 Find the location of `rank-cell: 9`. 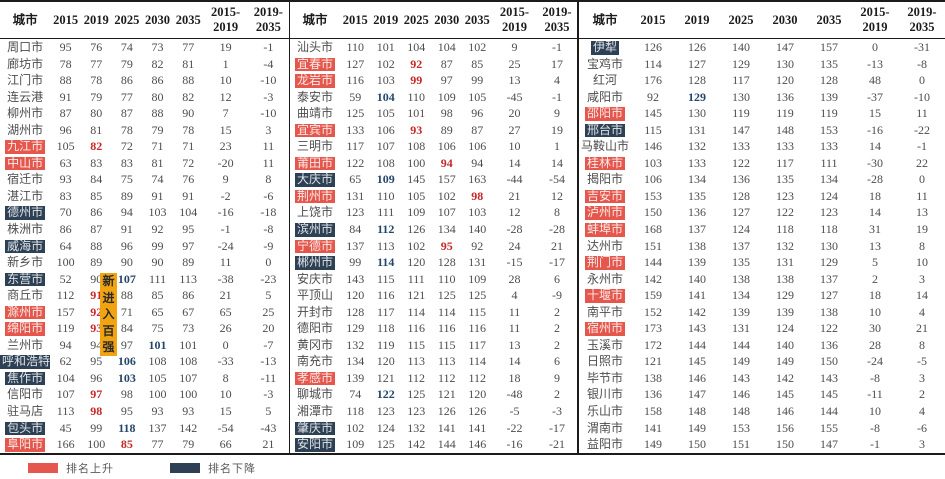

rank-cell: 9 is located at coordinates (225, 179).